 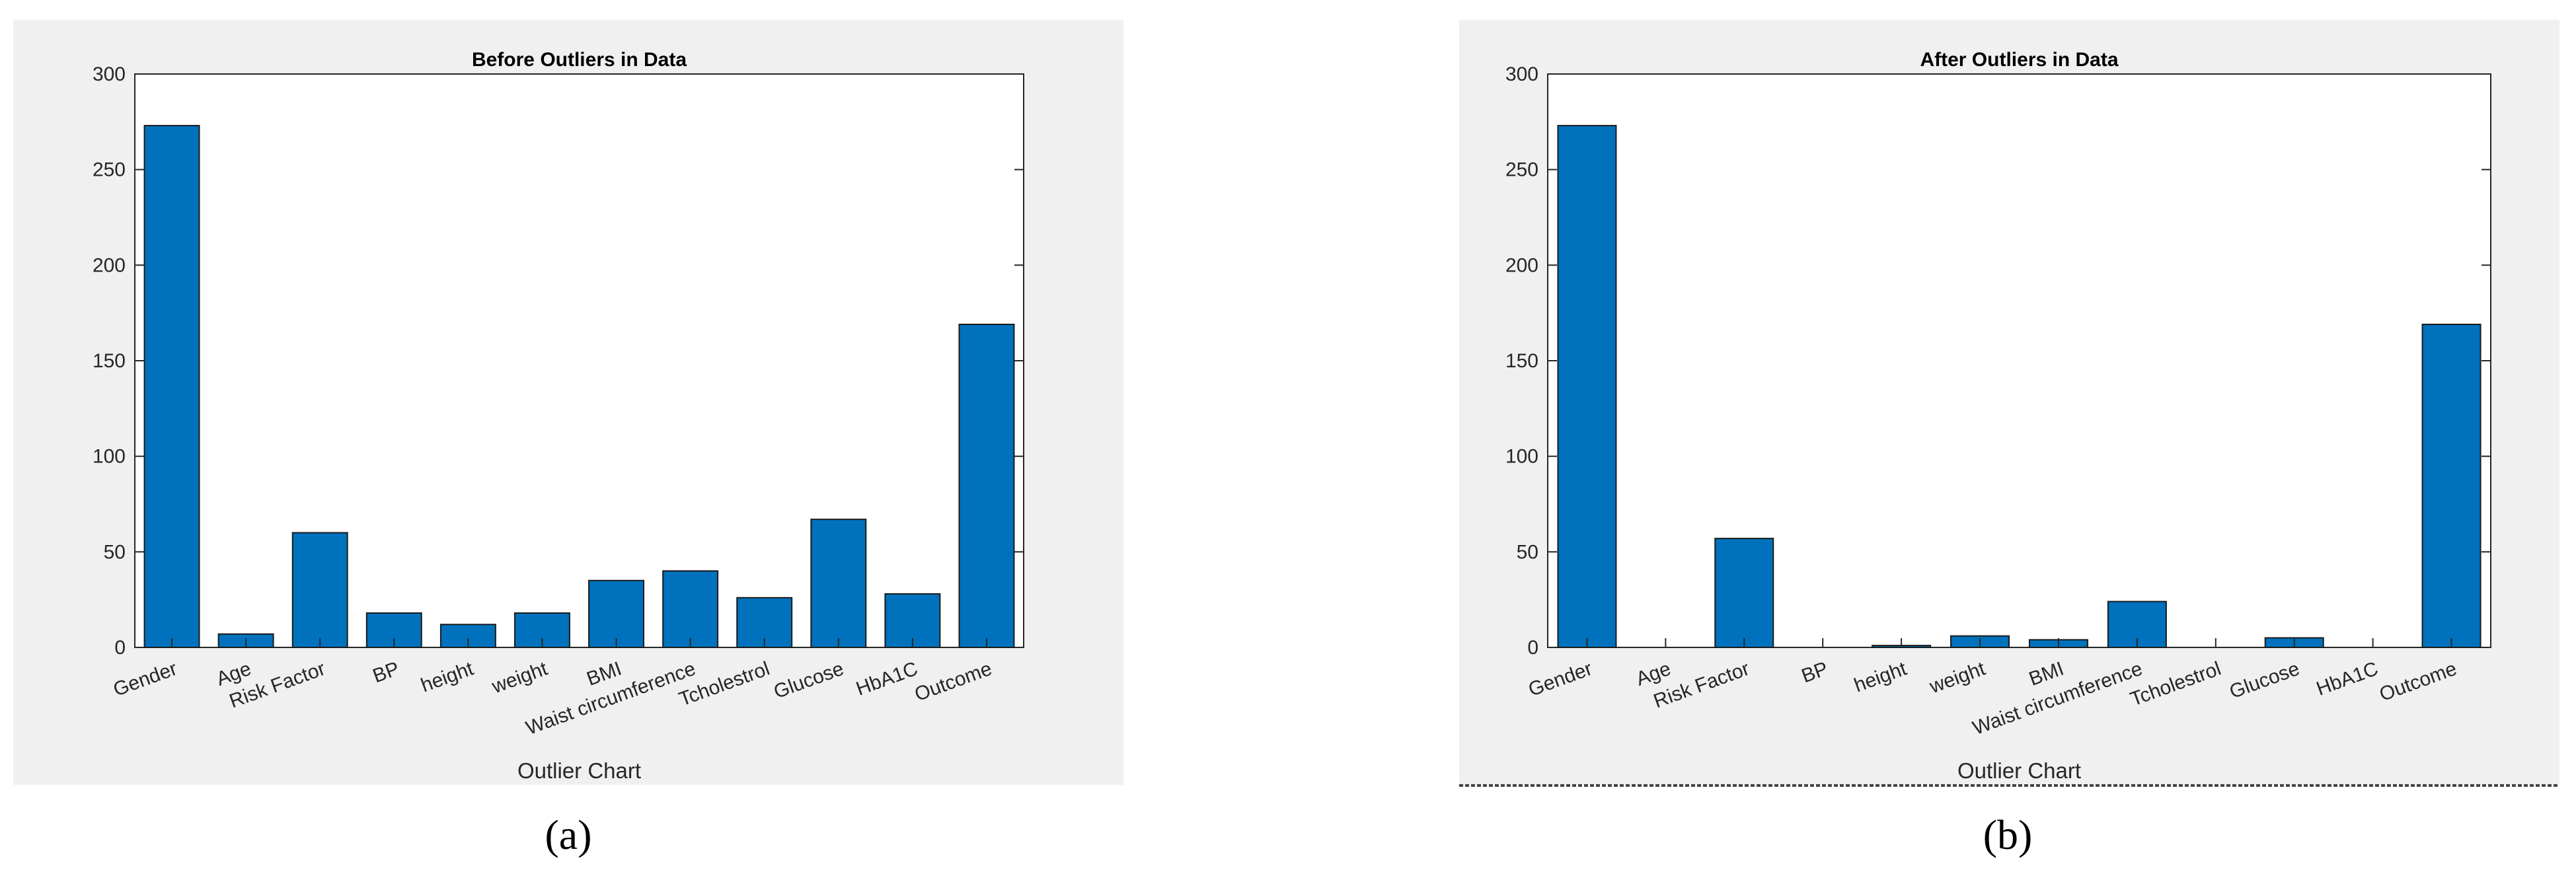 What do you see at coordinates (2019, 60) in the screenshot?
I see `chart-title: After Outliers in Data` at bounding box center [2019, 60].